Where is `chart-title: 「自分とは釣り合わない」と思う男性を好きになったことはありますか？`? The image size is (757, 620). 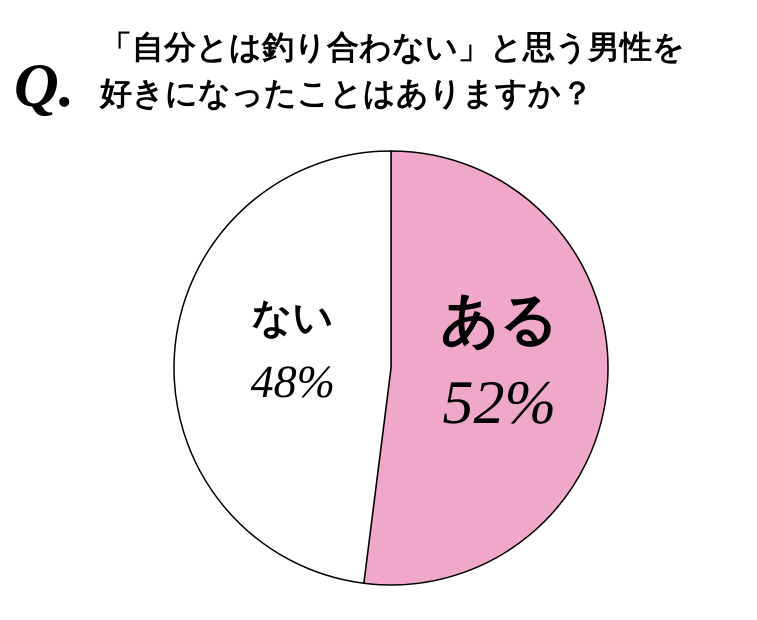
chart-title: 「自分とは釣り合わない」と思う男性を好きになったことはありますか？ is located at coordinates (391, 70).